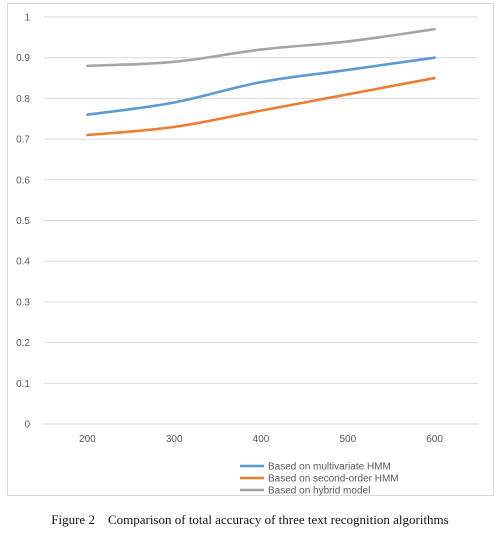 The height and width of the screenshot is (540, 500). I want to click on y-tick-label-3: 0.3, so click(23, 302).